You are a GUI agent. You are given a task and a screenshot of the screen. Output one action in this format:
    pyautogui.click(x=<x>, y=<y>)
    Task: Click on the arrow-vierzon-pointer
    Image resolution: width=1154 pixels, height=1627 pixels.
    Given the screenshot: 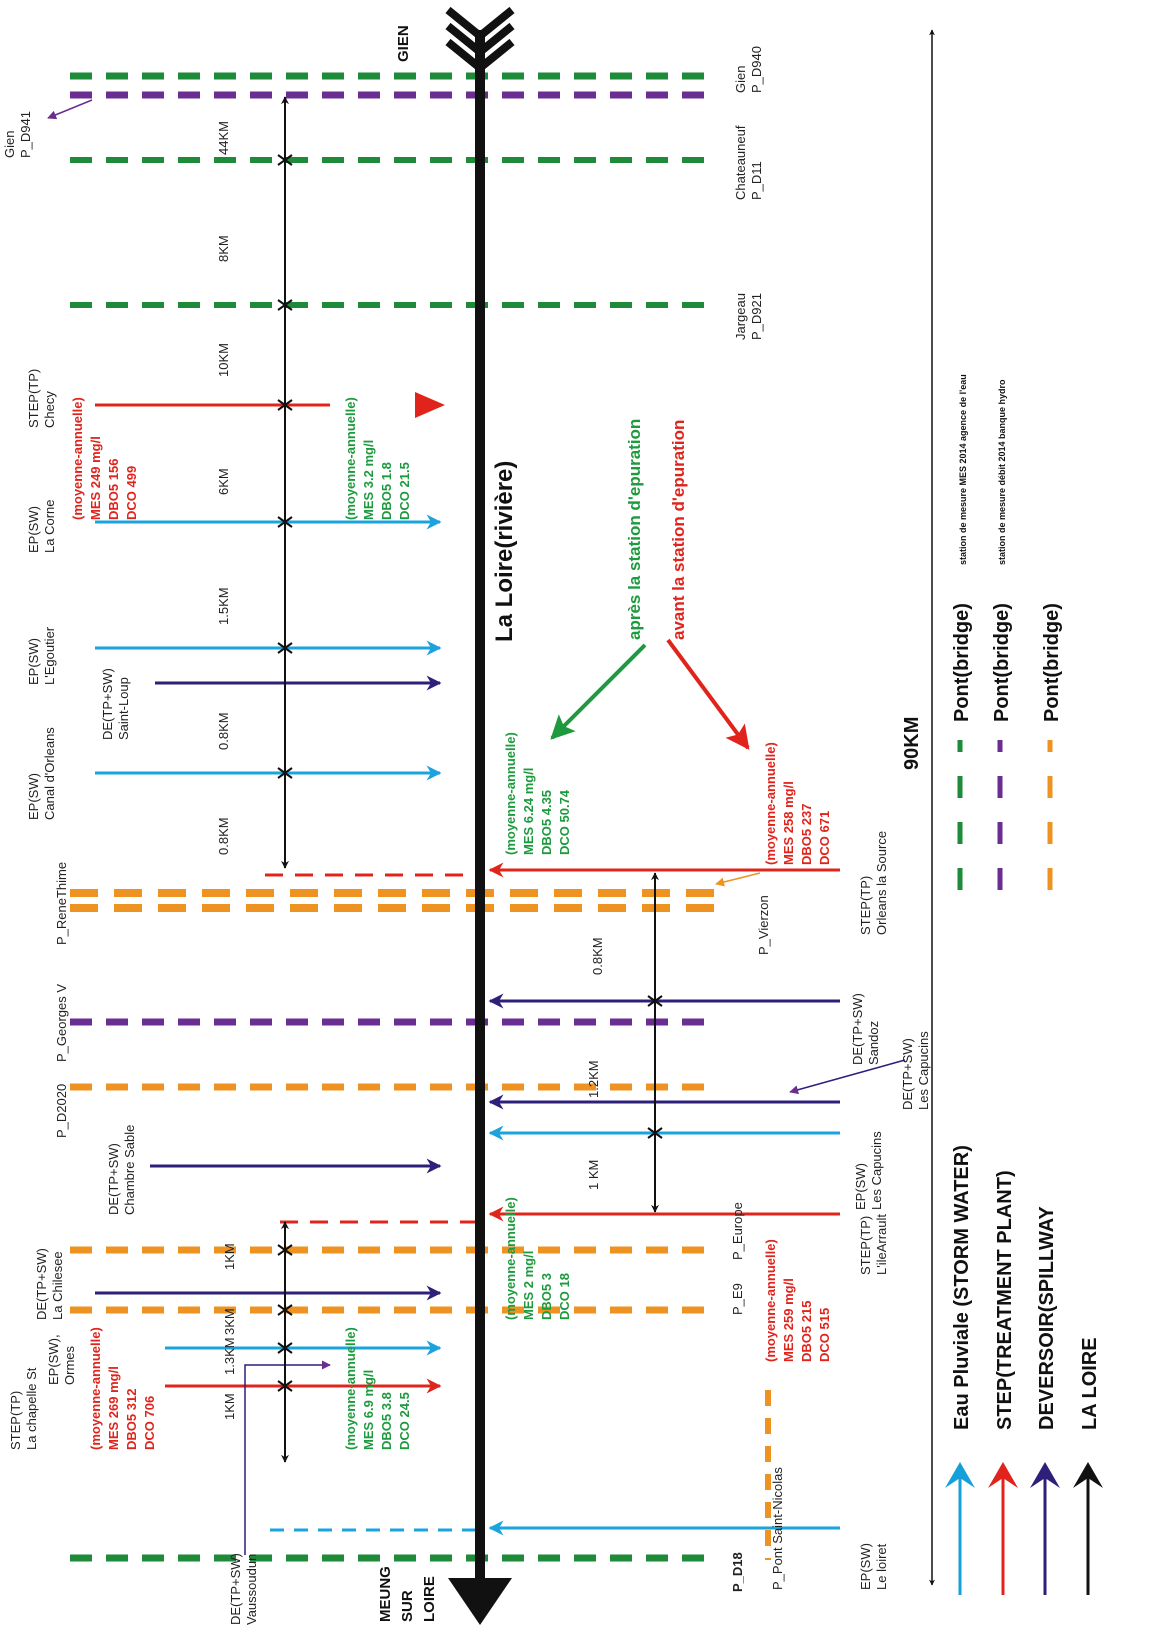 What is the action you would take?
    pyautogui.click(x=738, y=879)
    